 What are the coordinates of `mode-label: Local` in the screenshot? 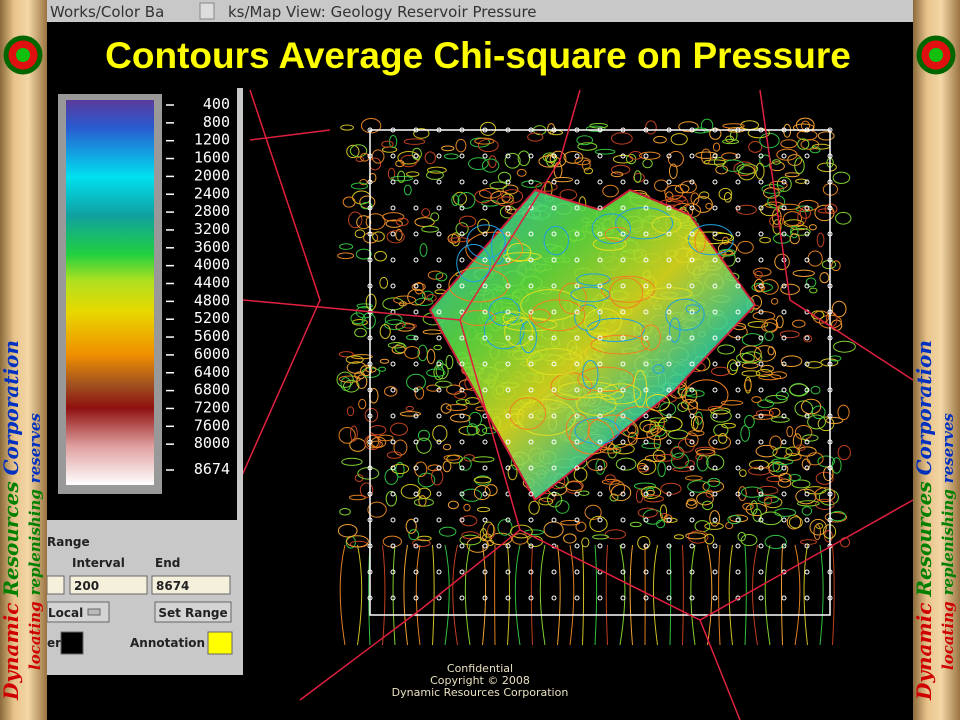 It's located at (65, 613).